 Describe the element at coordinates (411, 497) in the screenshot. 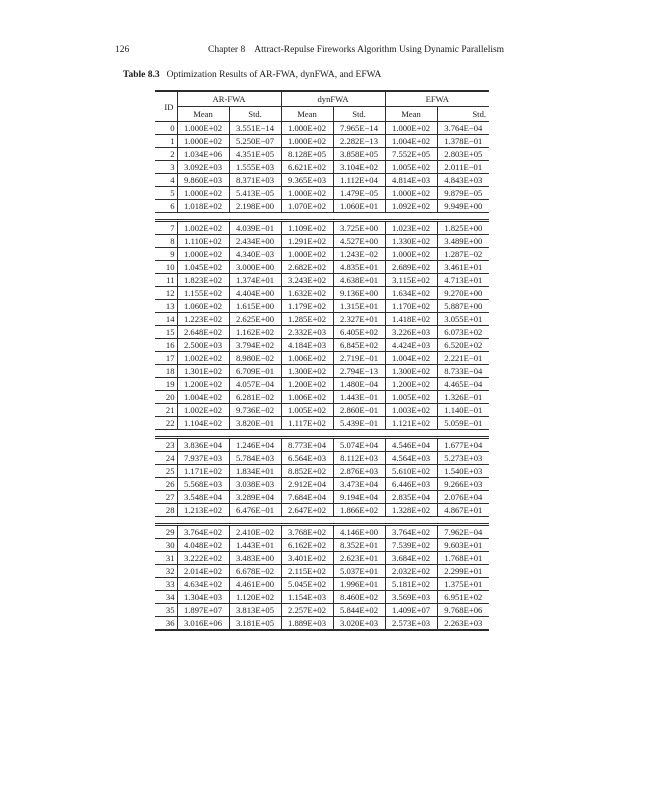

I see `value-cell: 2.835E+04` at that location.